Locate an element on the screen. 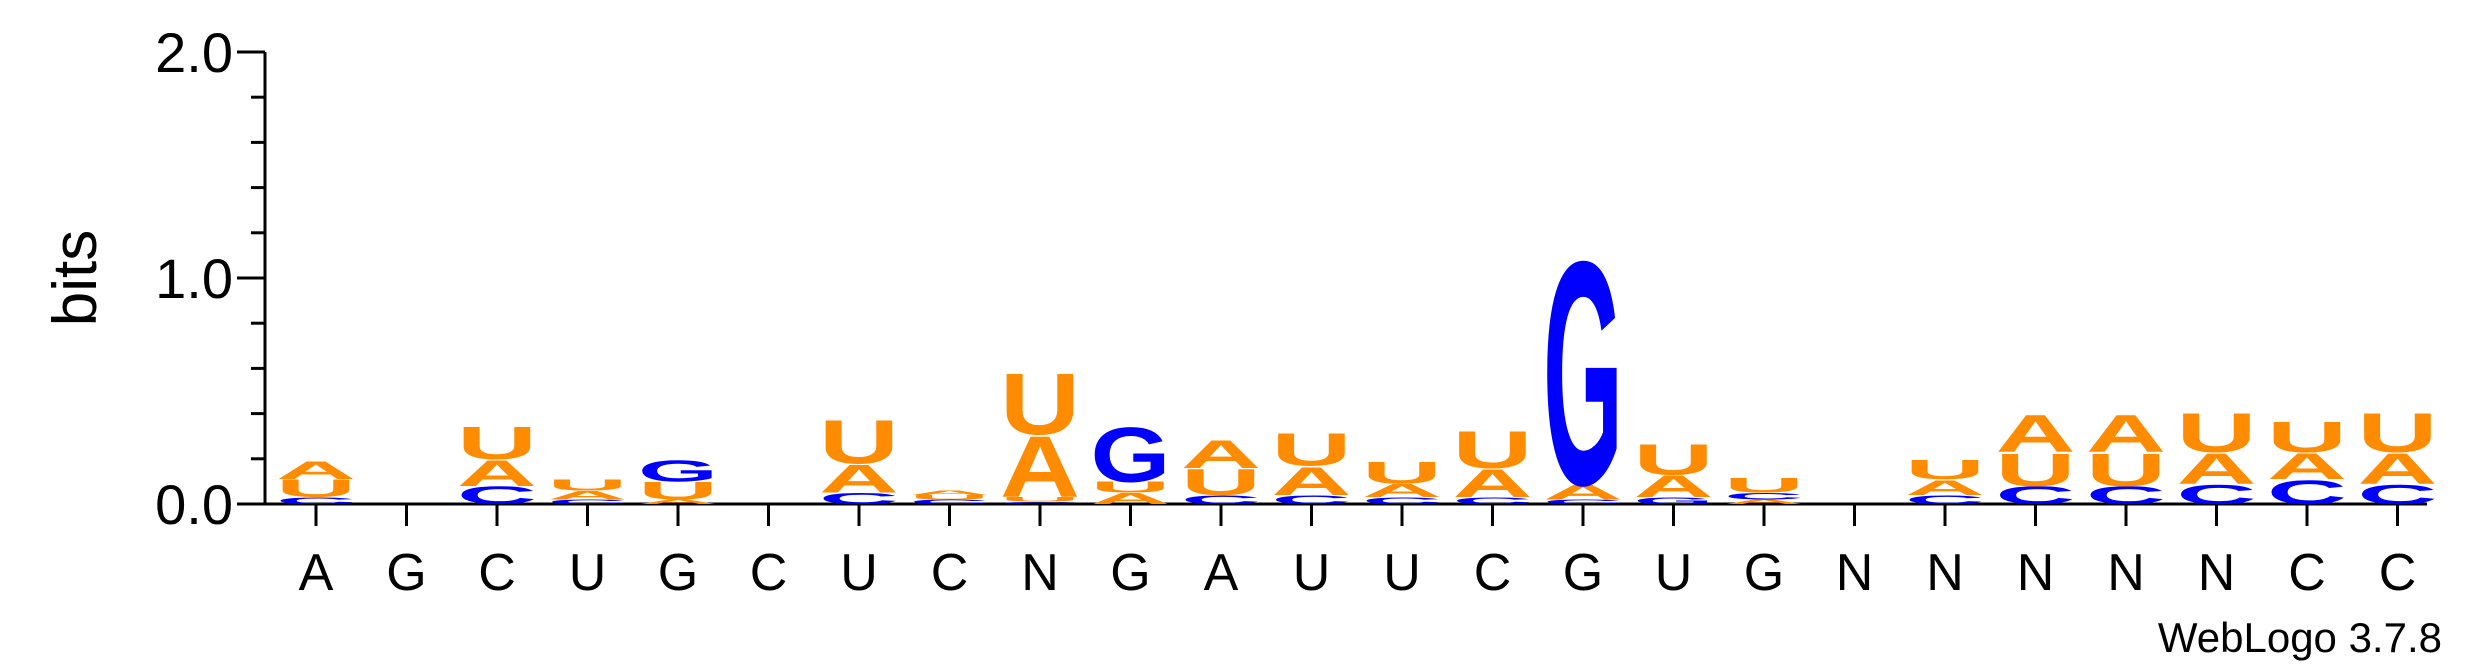  weblogo-credit: WebLogo 3.7.8 is located at coordinates (2300, 637).